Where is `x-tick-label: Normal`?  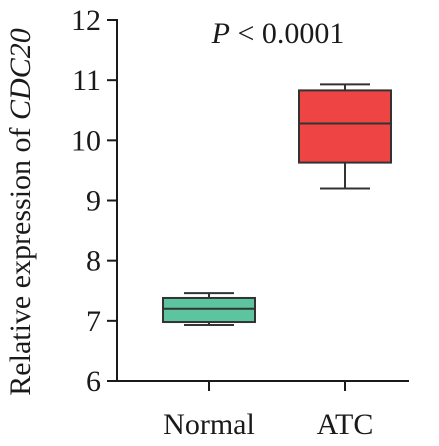 x-tick-label: Normal is located at coordinates (209, 424).